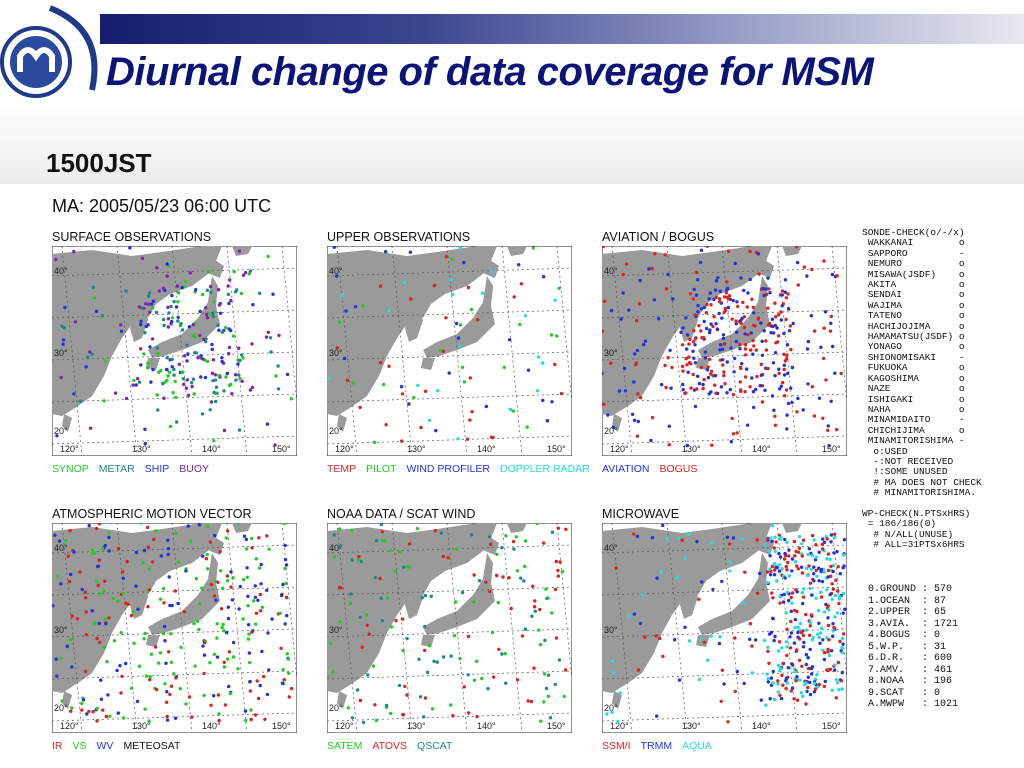 The width and height of the screenshot is (1024, 768). What do you see at coordinates (174, 591) in the screenshot?
I see `latitude-gridline` at bounding box center [174, 591].